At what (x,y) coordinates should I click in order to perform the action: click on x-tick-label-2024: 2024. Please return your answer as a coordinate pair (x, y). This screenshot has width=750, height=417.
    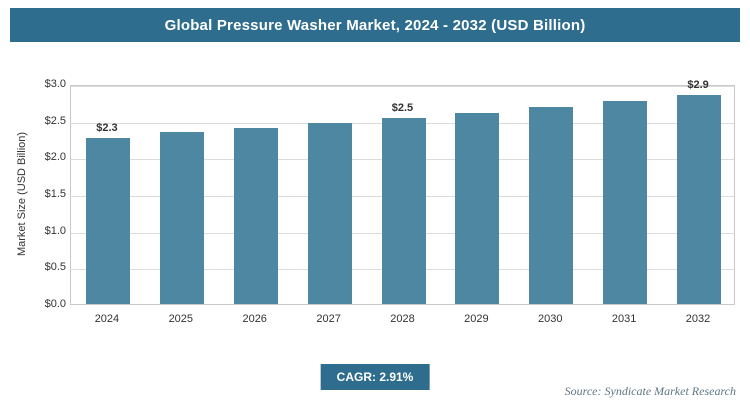
    Looking at the image, I should click on (107, 319).